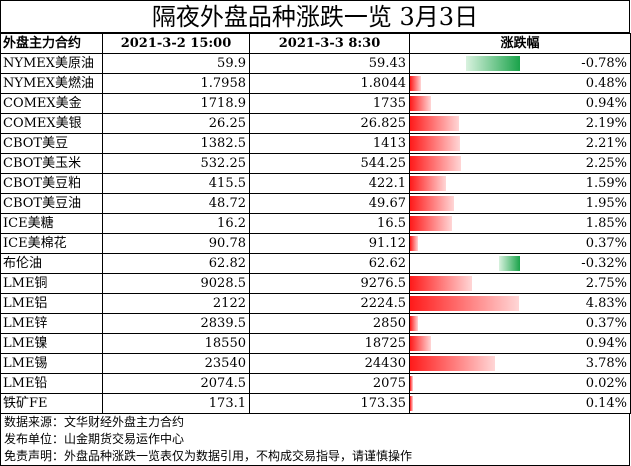 The height and width of the screenshot is (466, 631). I want to click on table-row: LME铝 2122 2224.5 4.83%, so click(315, 303).